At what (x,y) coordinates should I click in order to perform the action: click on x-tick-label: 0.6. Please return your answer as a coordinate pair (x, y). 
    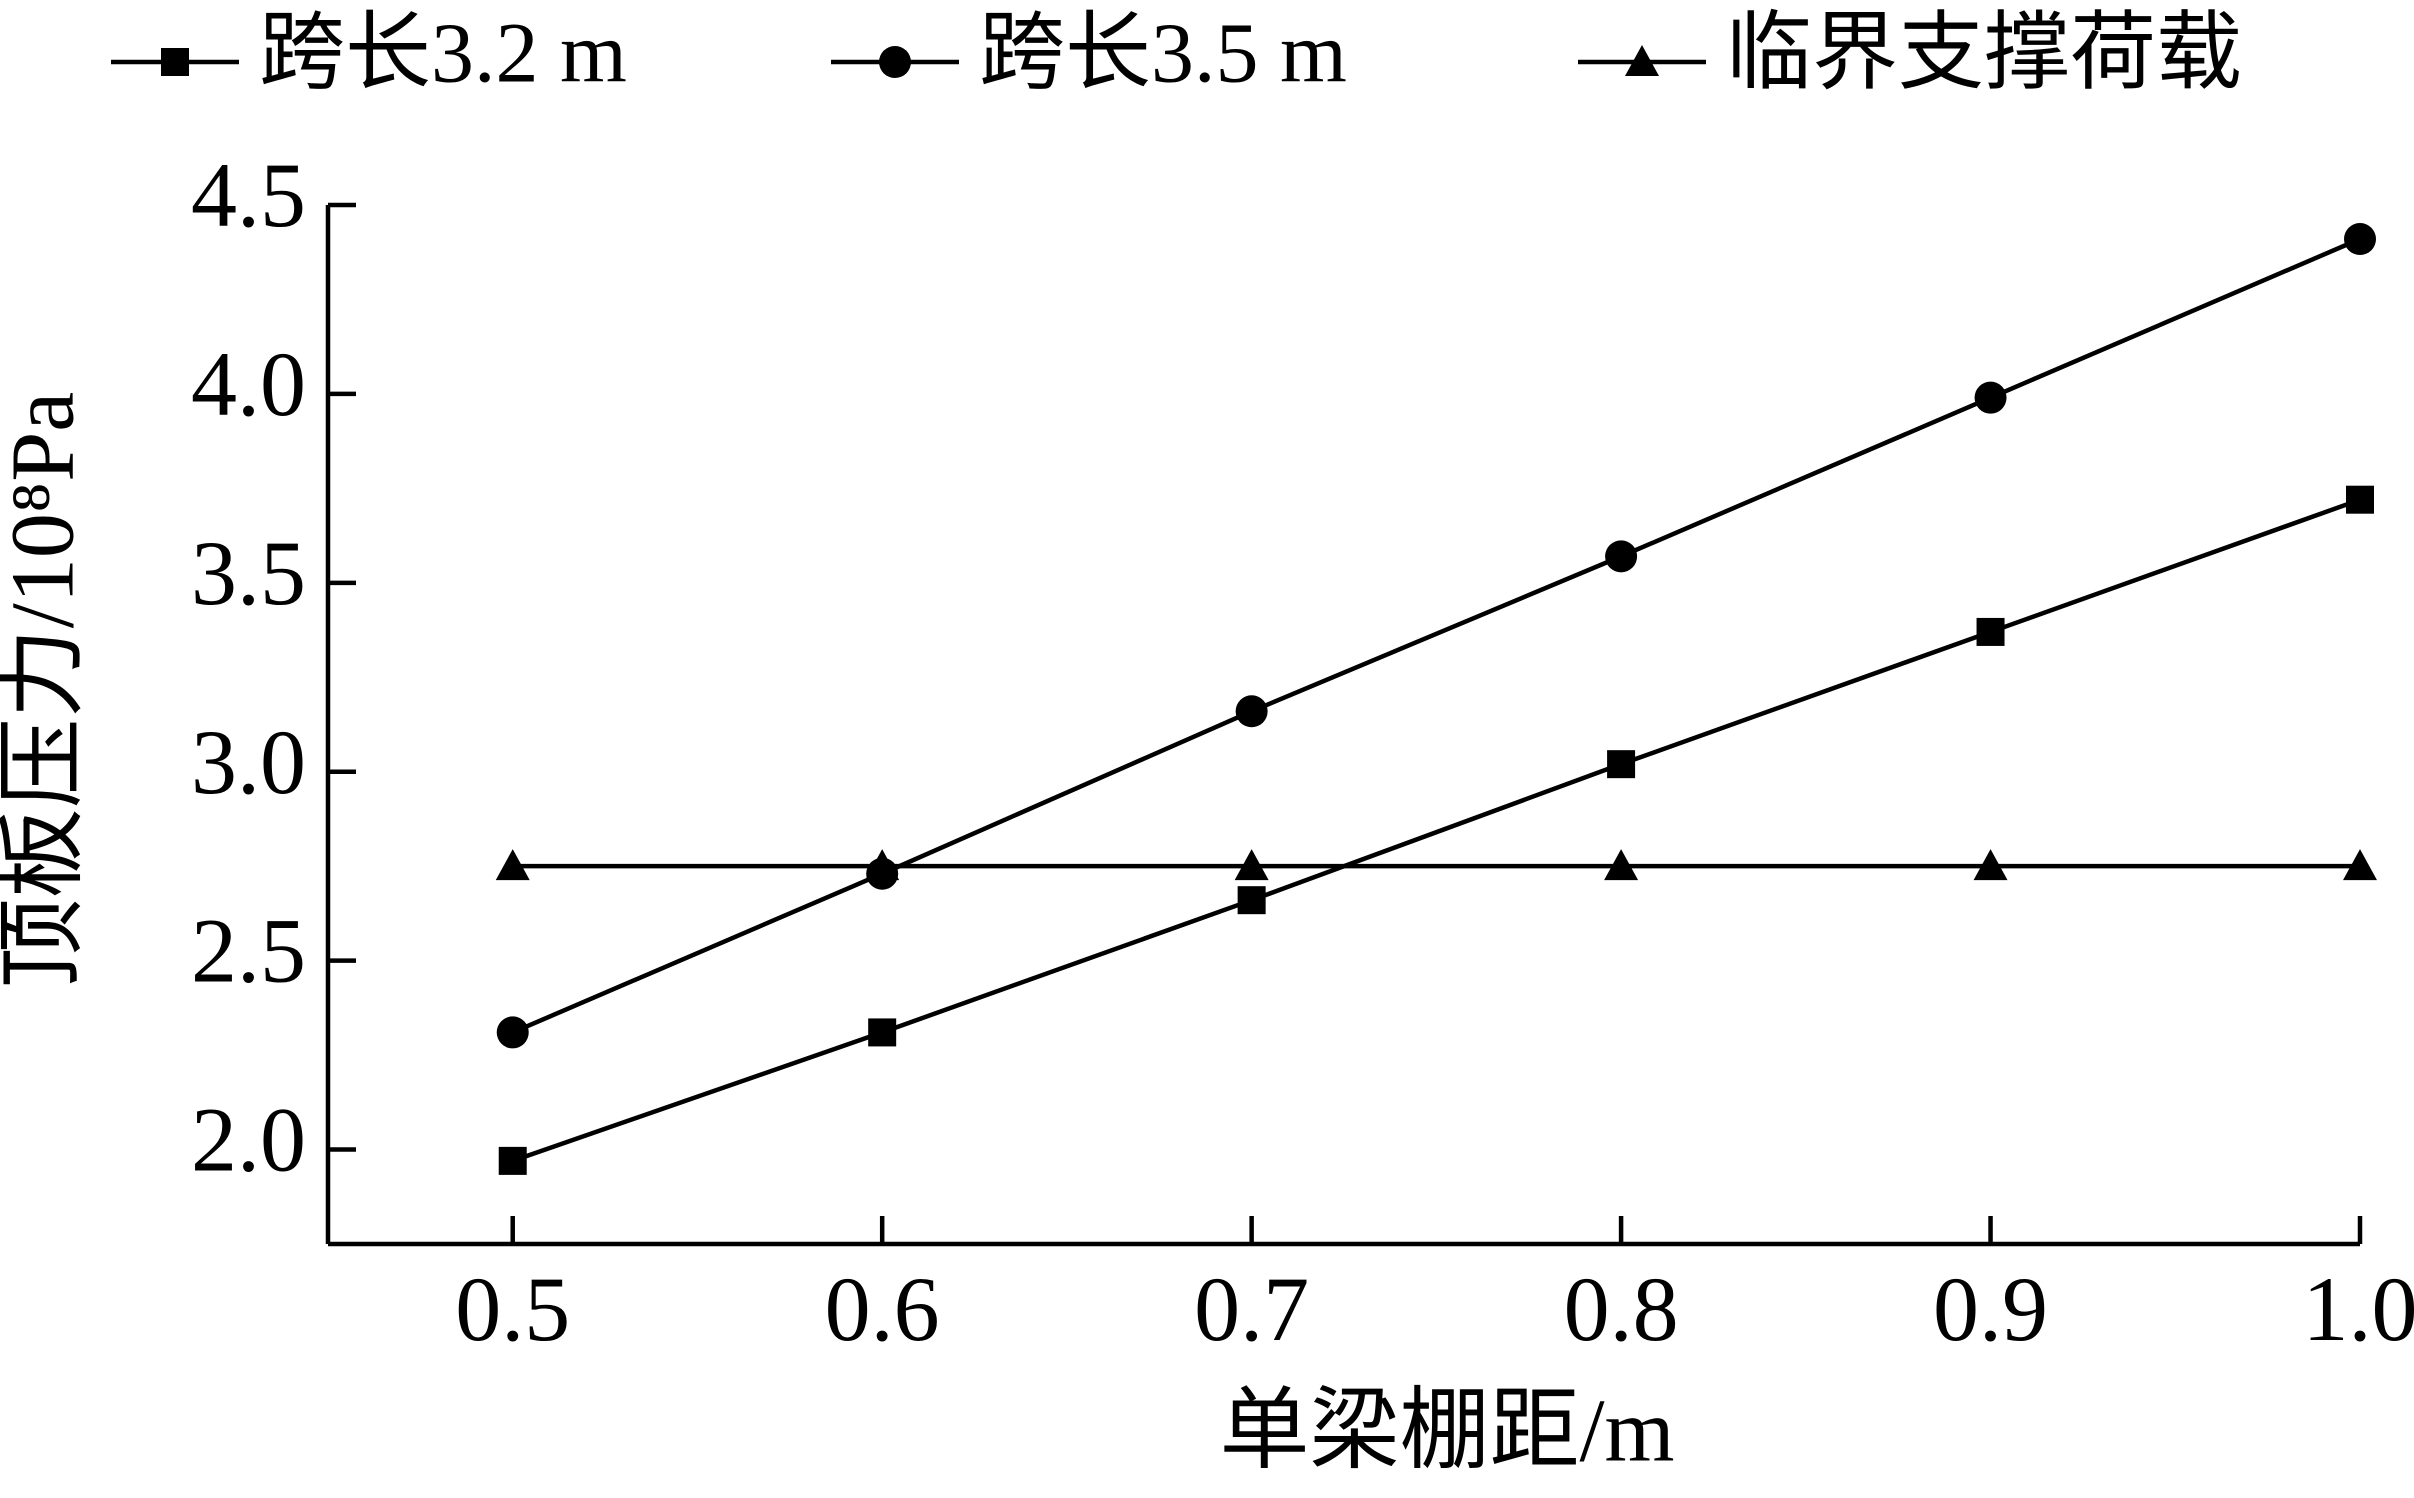
    Looking at the image, I should click on (882, 1309).